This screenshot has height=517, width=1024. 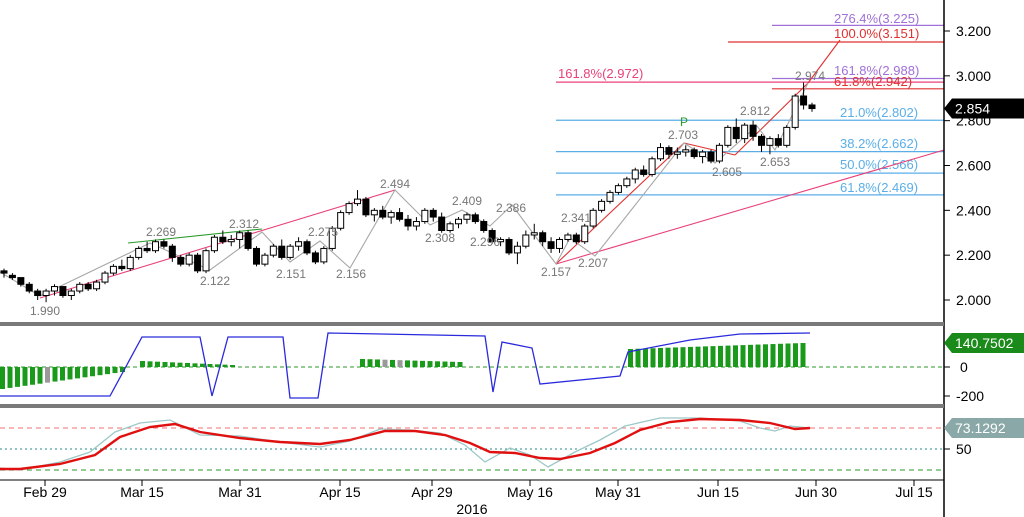 What do you see at coordinates (973, 300) in the screenshot?
I see `y-tick-label: 2.000` at bounding box center [973, 300].